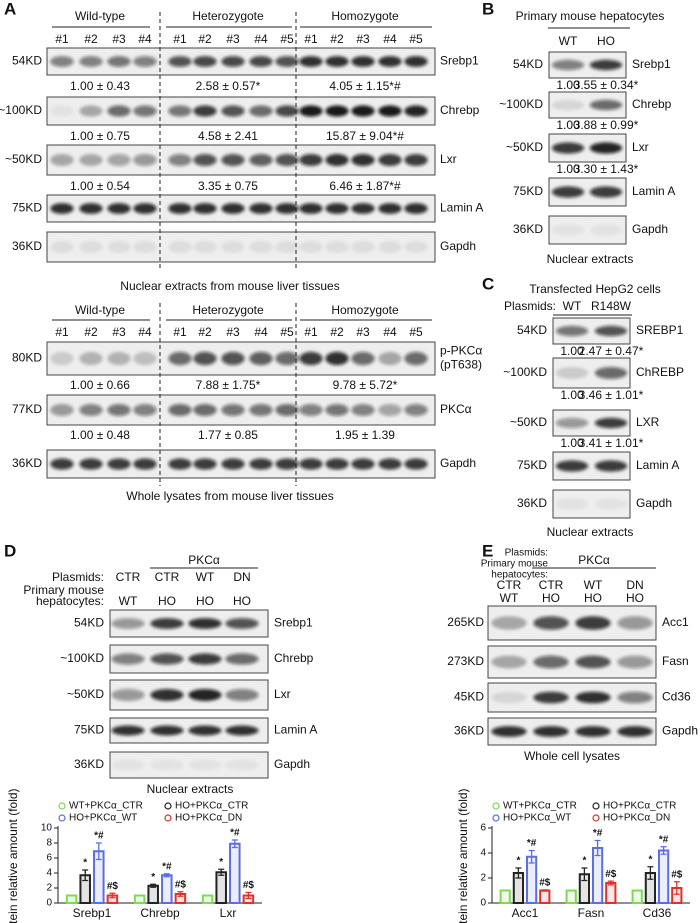 The image size is (700, 923). Describe the element at coordinates (128, 577) in the screenshot. I see `lane-label: CTR` at that location.